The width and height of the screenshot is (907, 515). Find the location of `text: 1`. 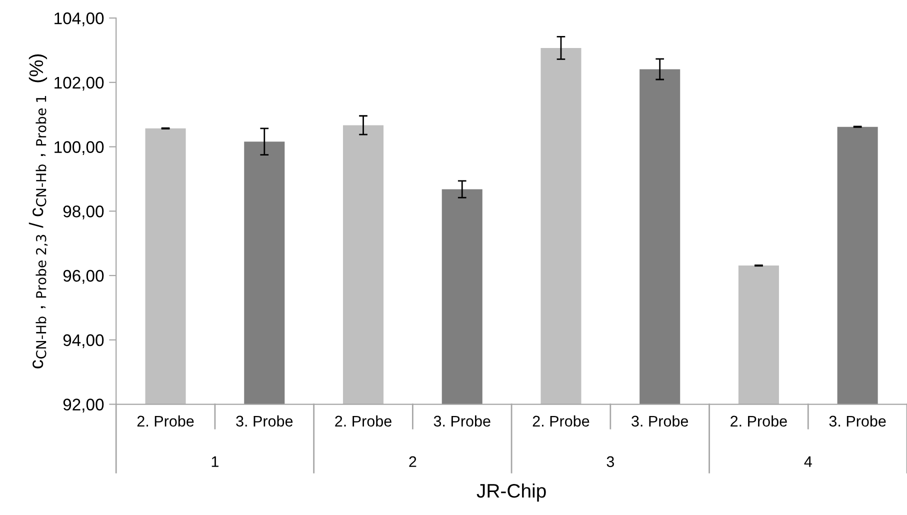

text: 1 is located at coordinates (215, 461).